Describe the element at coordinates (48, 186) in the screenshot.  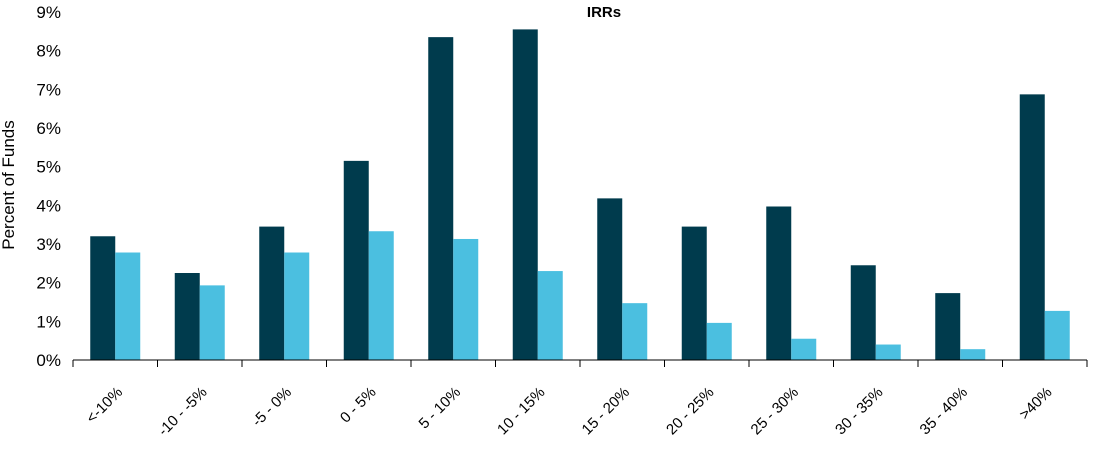
I see `y-axis-tick-labels: 0% 1% 2% 3% 4% 5% 6% 7% 8% 9%` at that location.